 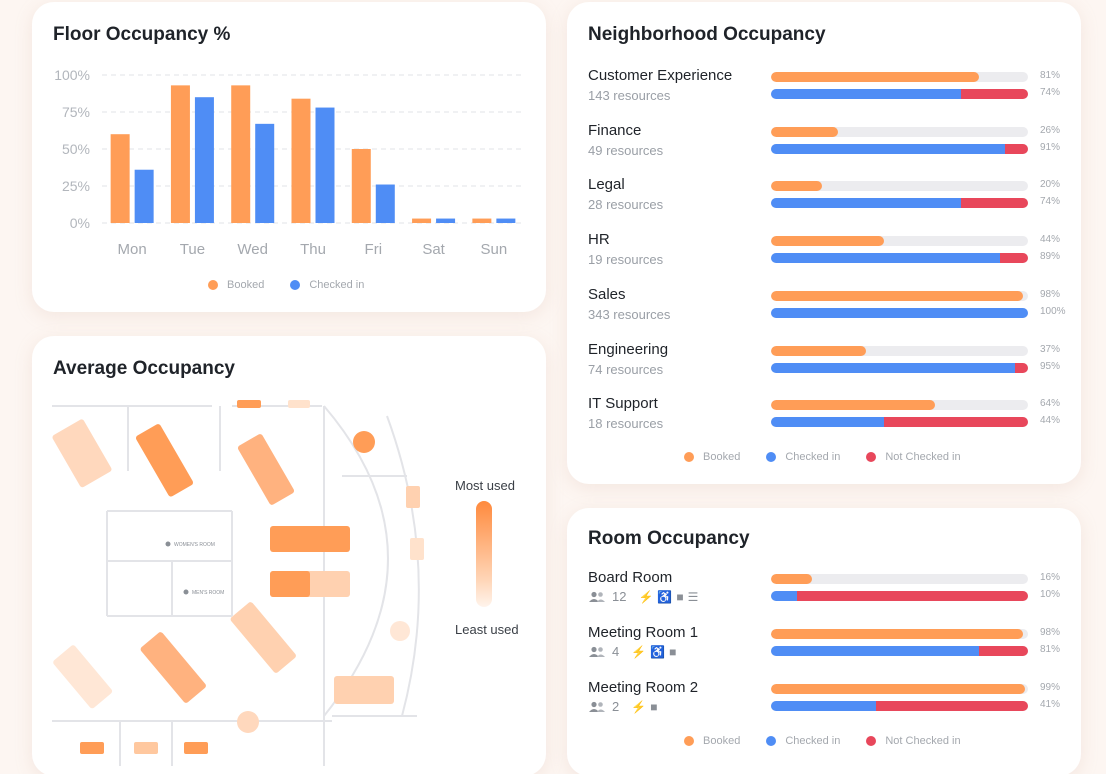 I want to click on y-tick-label: 0%, so click(x=80, y=223).